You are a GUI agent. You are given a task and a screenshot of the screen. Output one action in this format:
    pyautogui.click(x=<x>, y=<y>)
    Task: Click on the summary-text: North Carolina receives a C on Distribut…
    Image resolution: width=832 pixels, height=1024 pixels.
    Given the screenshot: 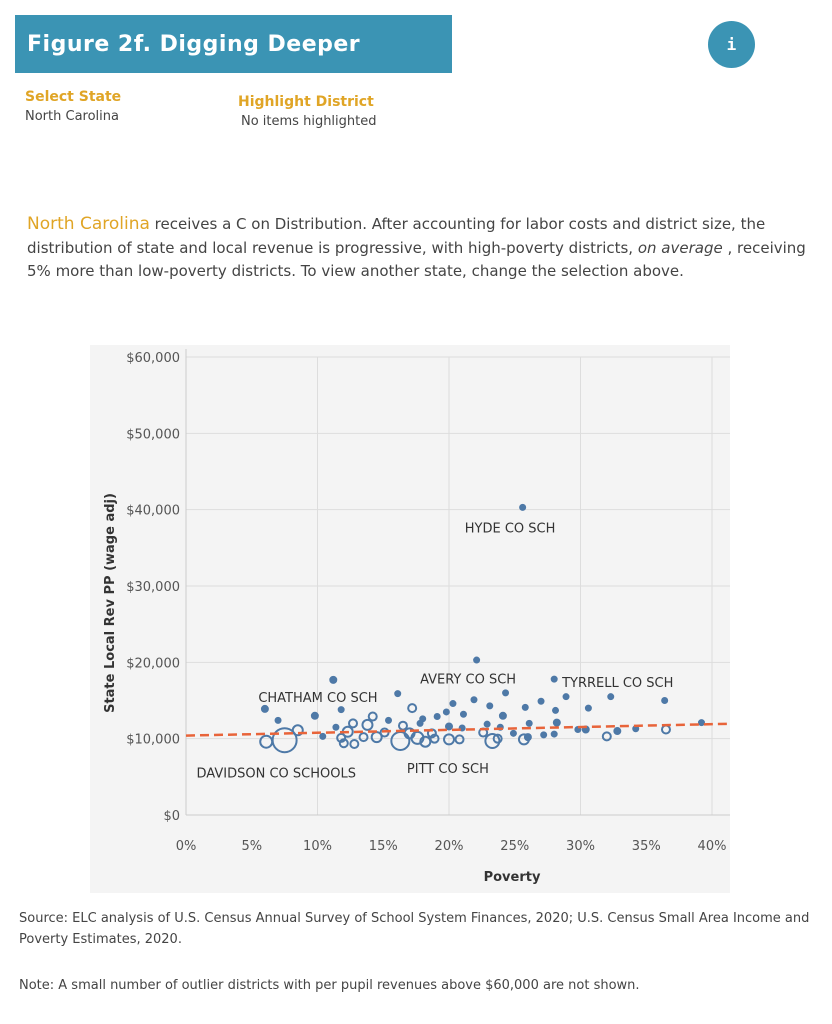 What is the action you would take?
    pyautogui.click(x=419, y=248)
    